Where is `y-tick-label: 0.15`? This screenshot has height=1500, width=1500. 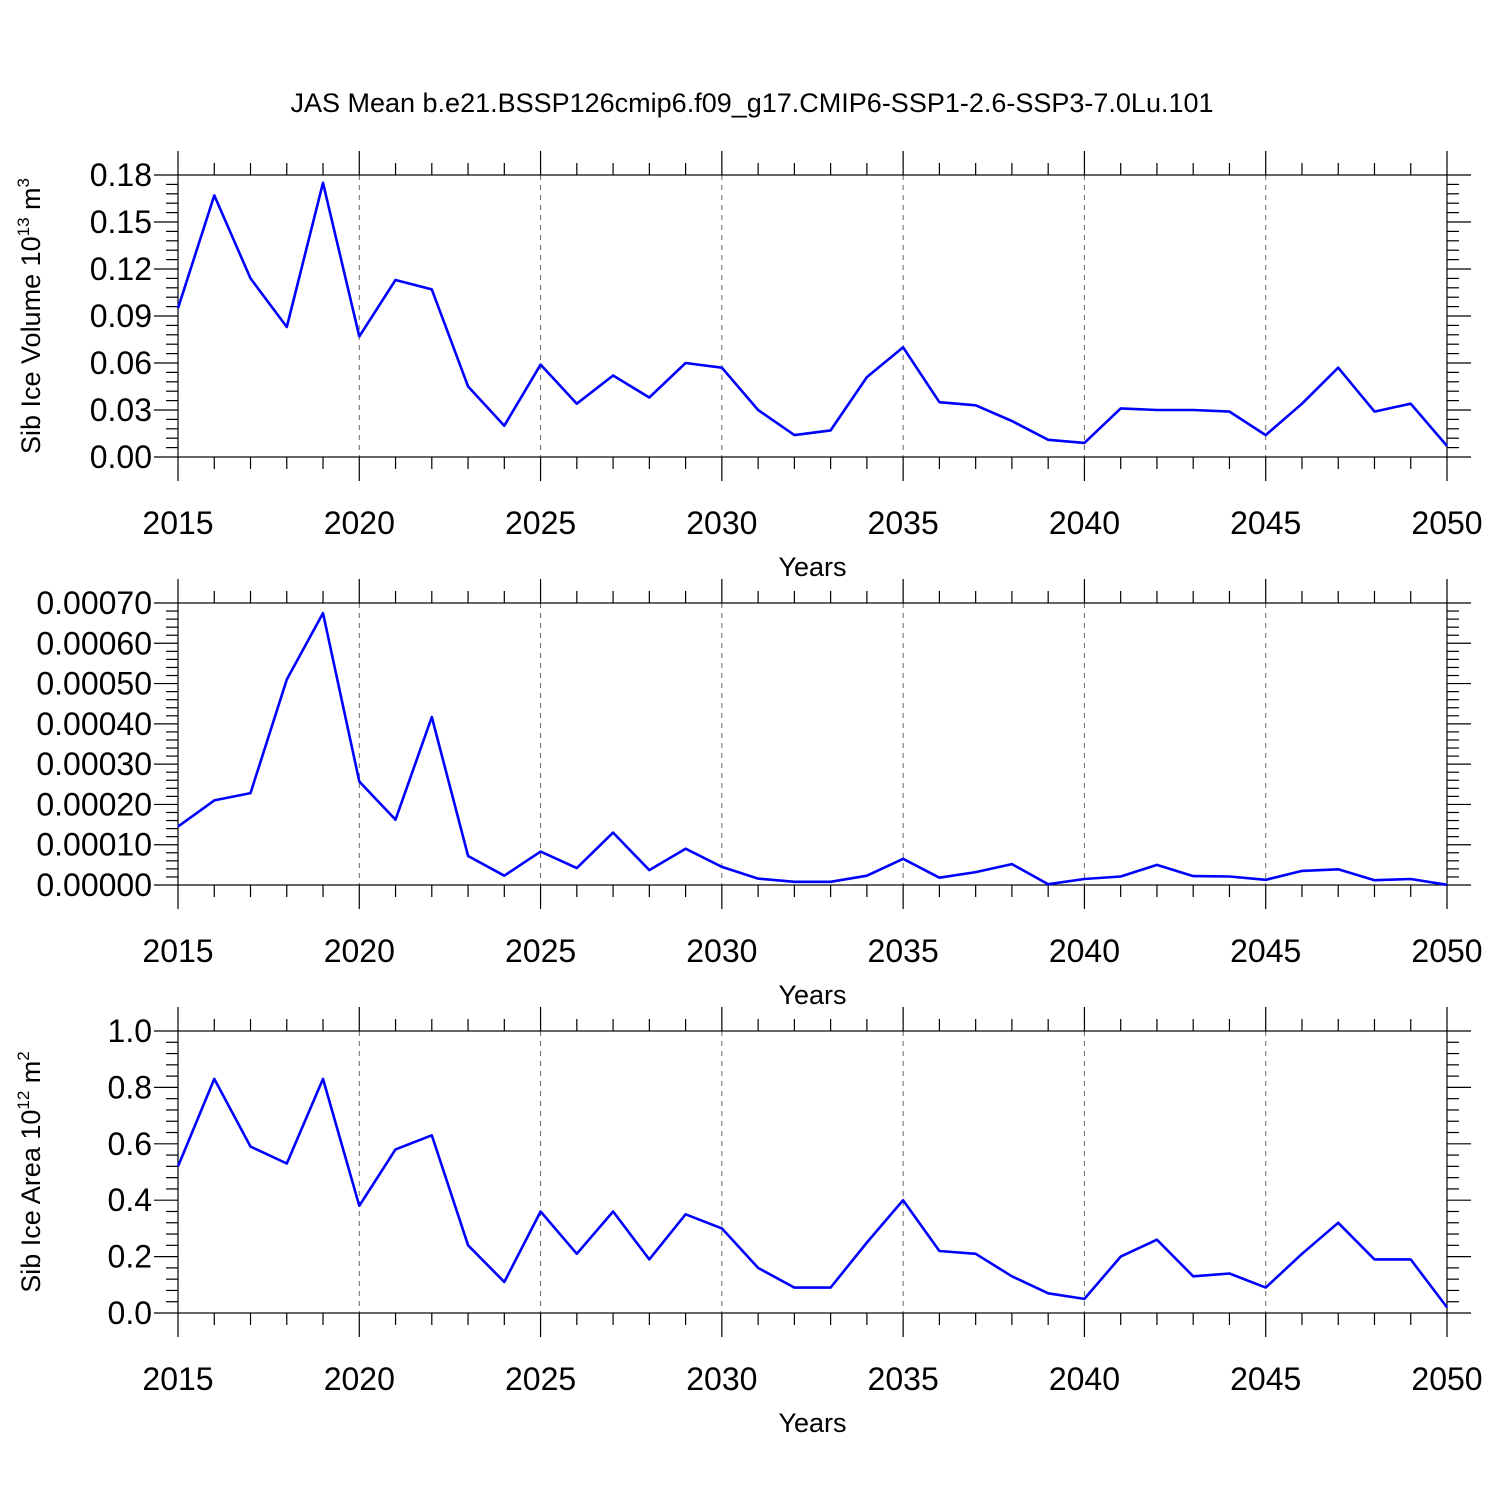 y-tick-label: 0.15 is located at coordinates (121, 222).